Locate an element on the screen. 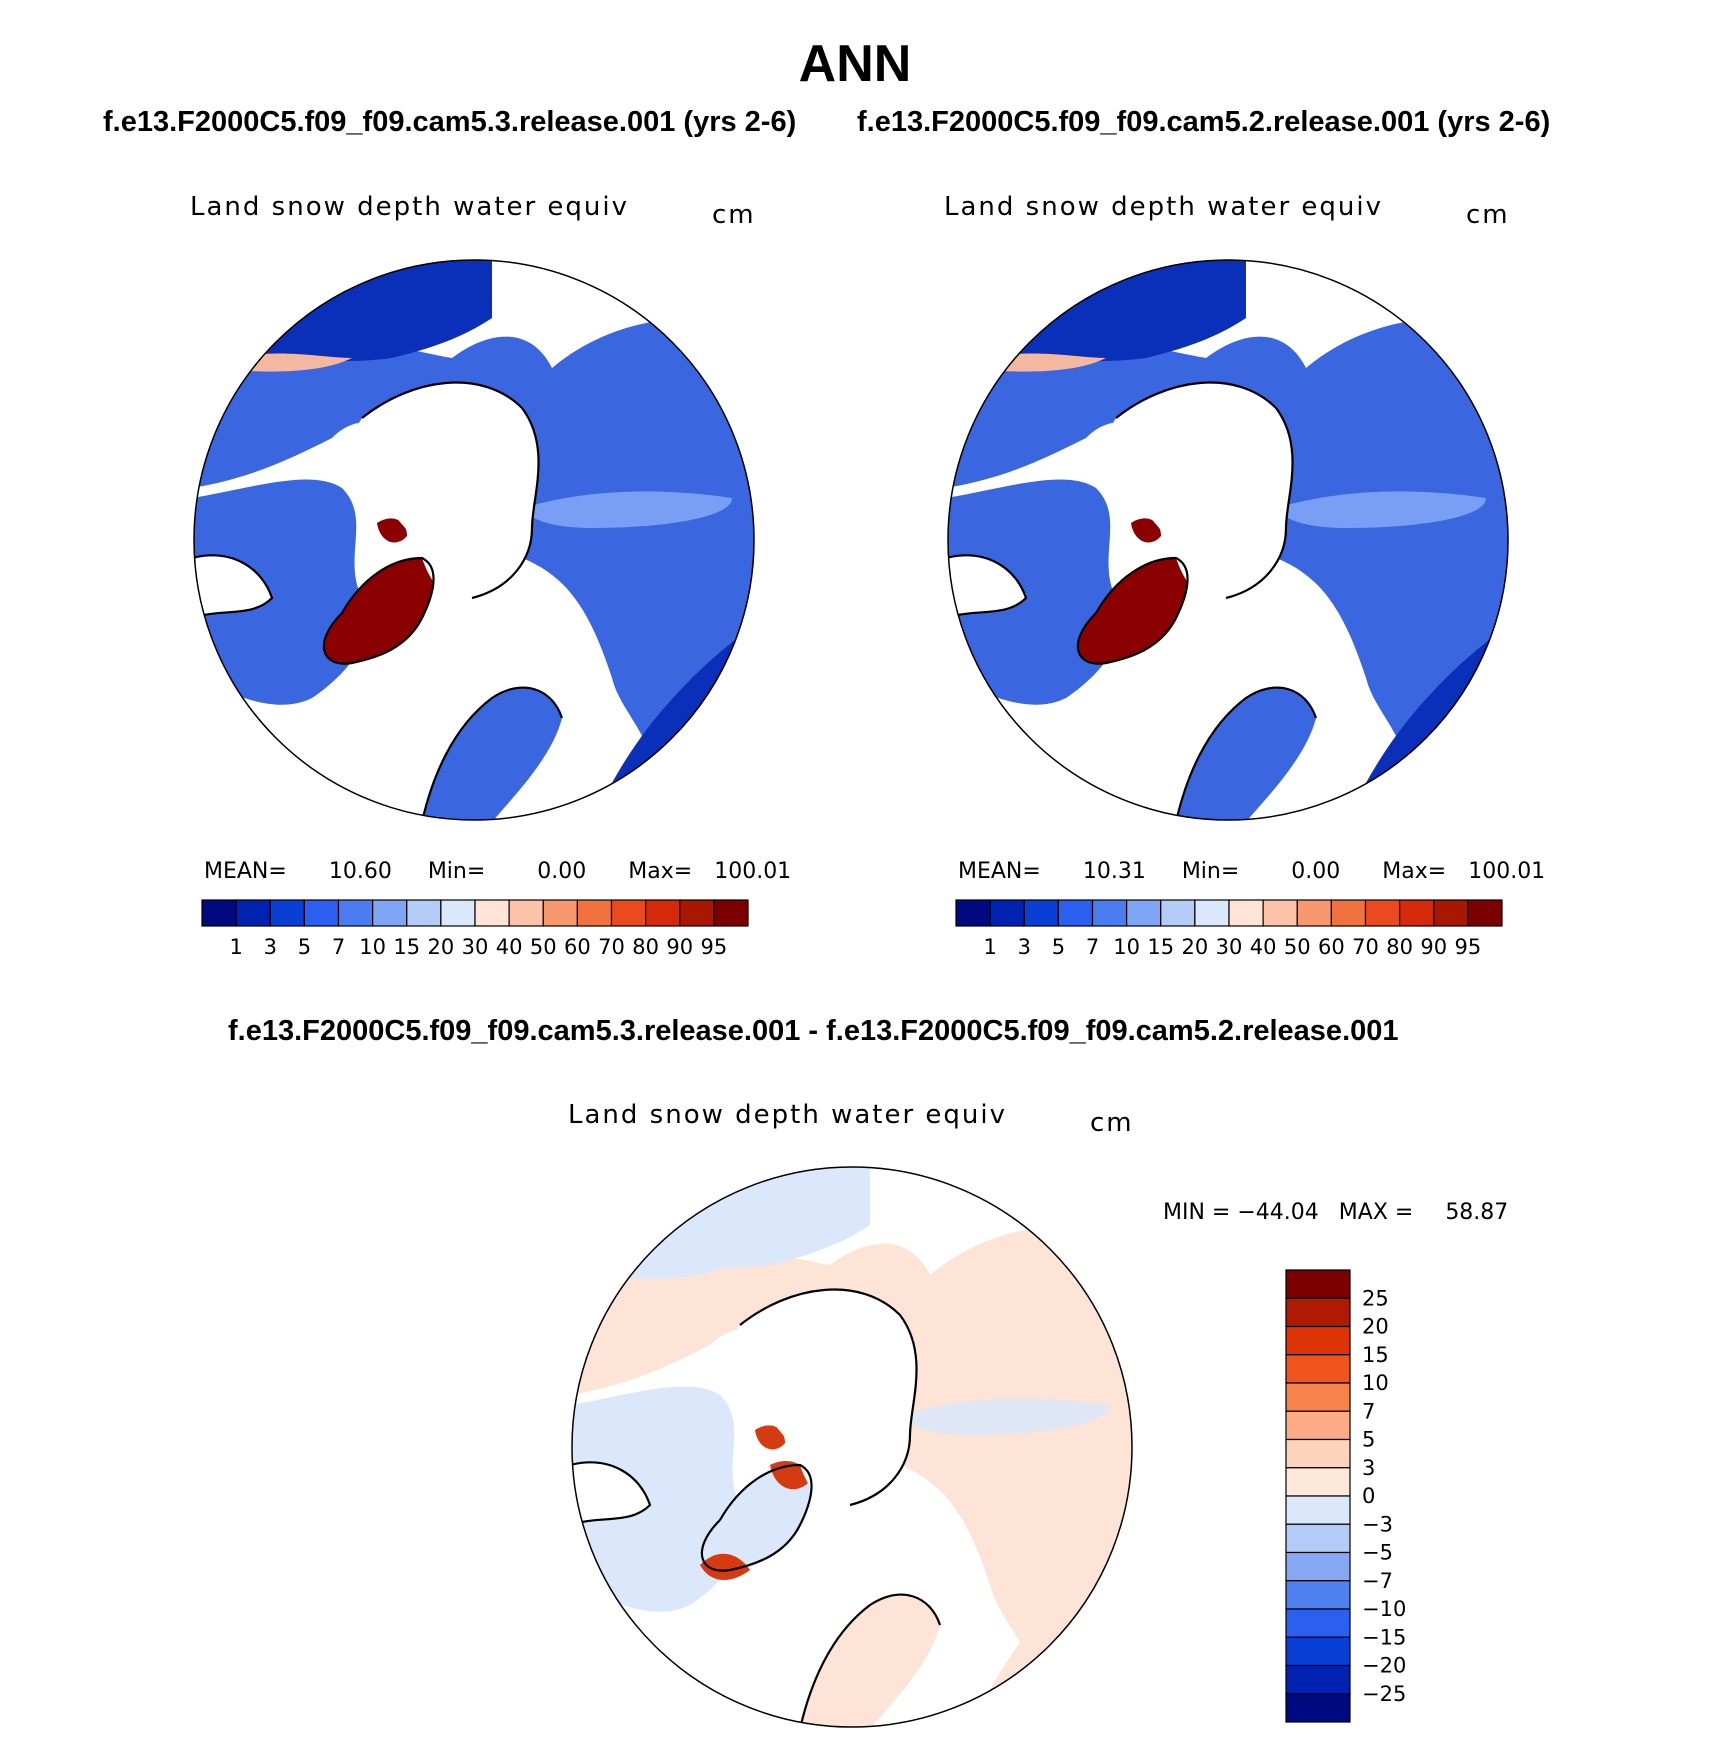 The width and height of the screenshot is (1710, 1740). panel2-polar-map is located at coordinates (1228, 540).